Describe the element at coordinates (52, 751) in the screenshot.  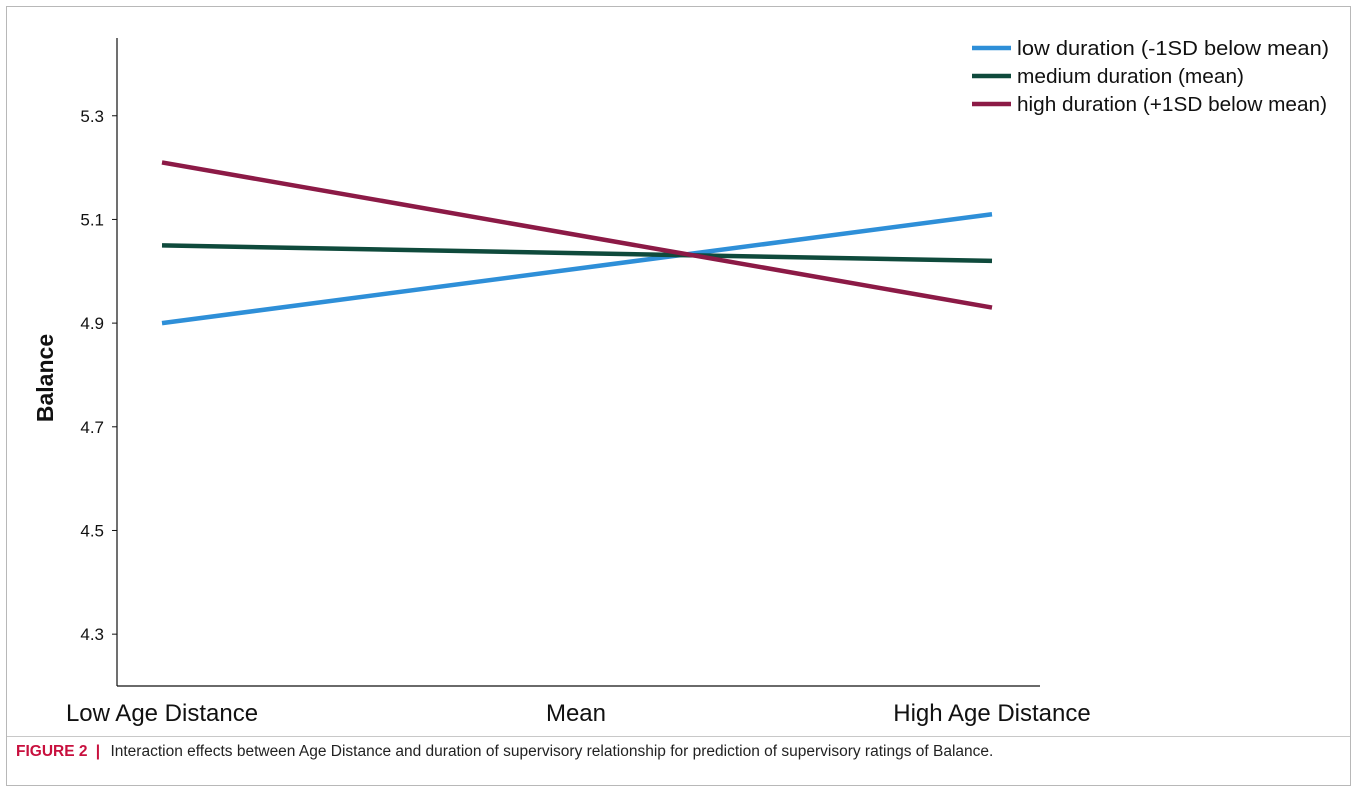
I see `caption-label: FIGURE 2` at that location.